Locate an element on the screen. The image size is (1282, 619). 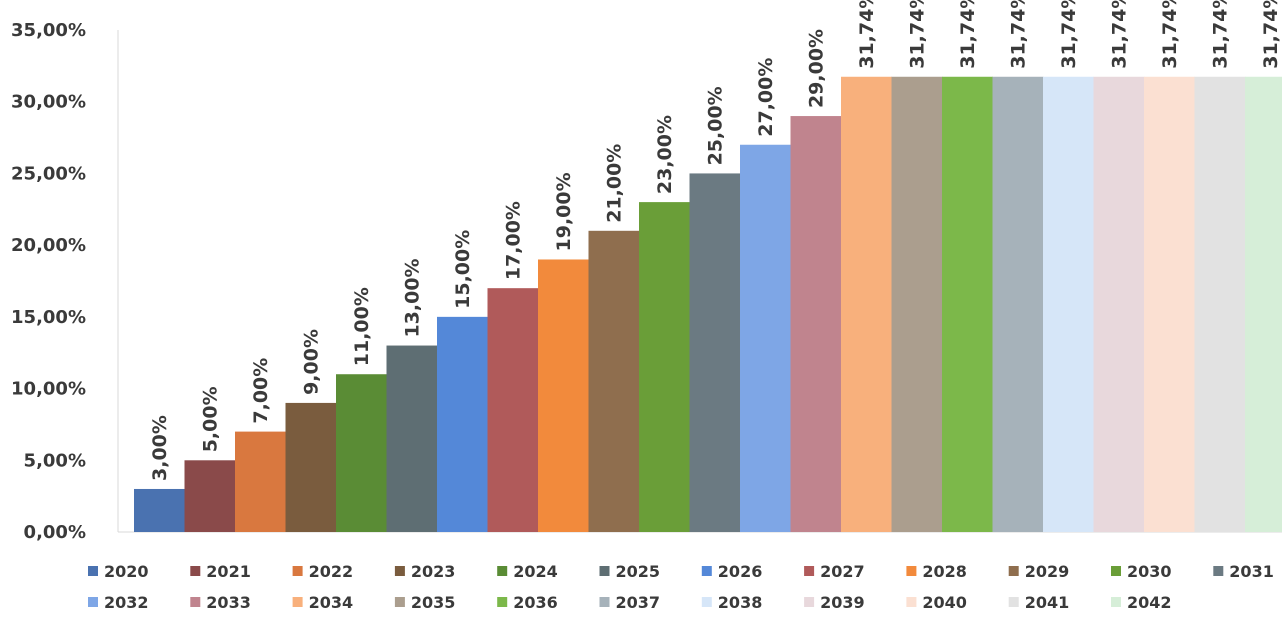
legend-swatch-2037 is located at coordinates (604, 602).